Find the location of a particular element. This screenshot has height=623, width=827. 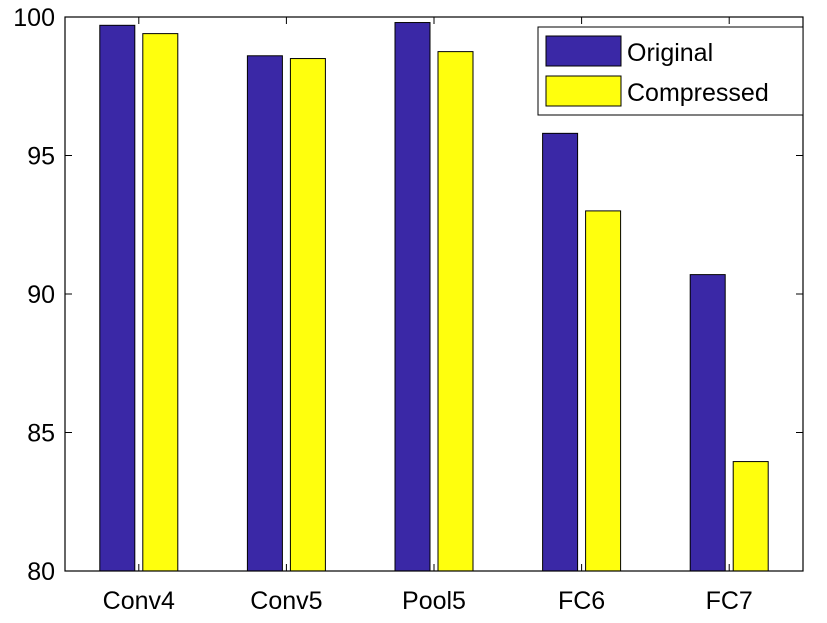

y-tick-label: 80 is located at coordinates (41, 572).